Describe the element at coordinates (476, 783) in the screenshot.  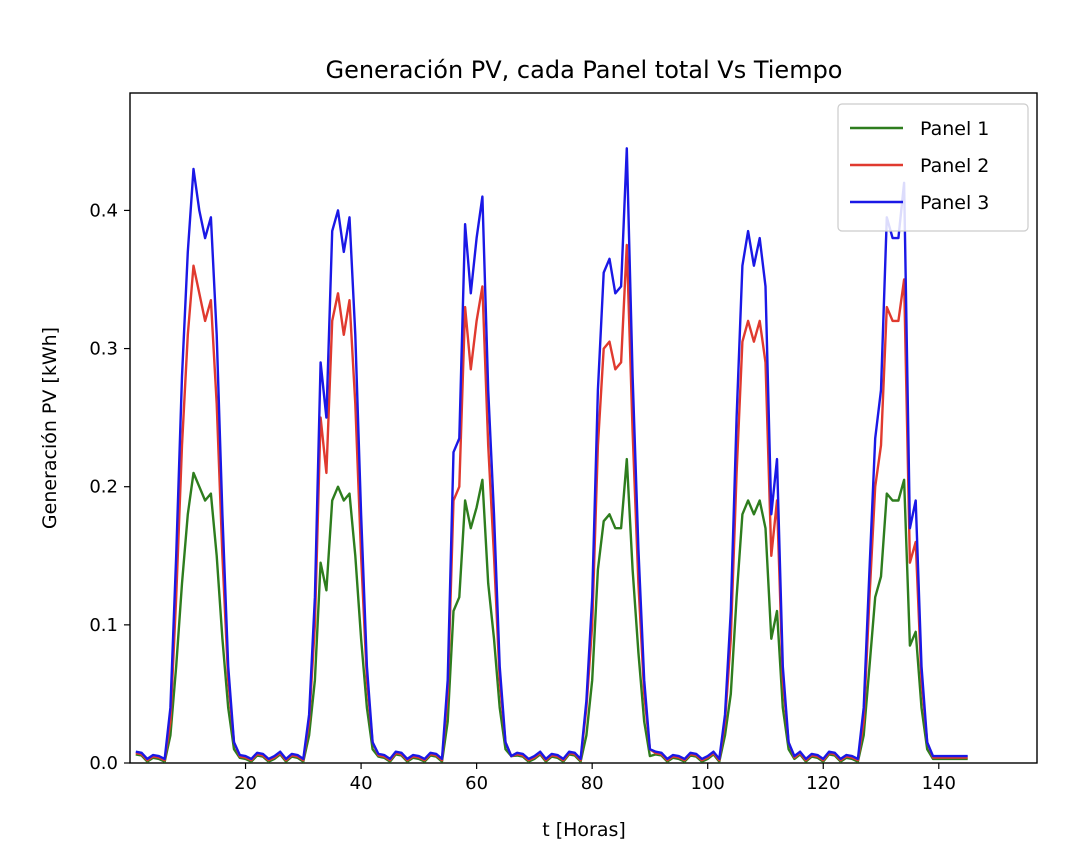
I see `x-tick-label: 60` at that location.